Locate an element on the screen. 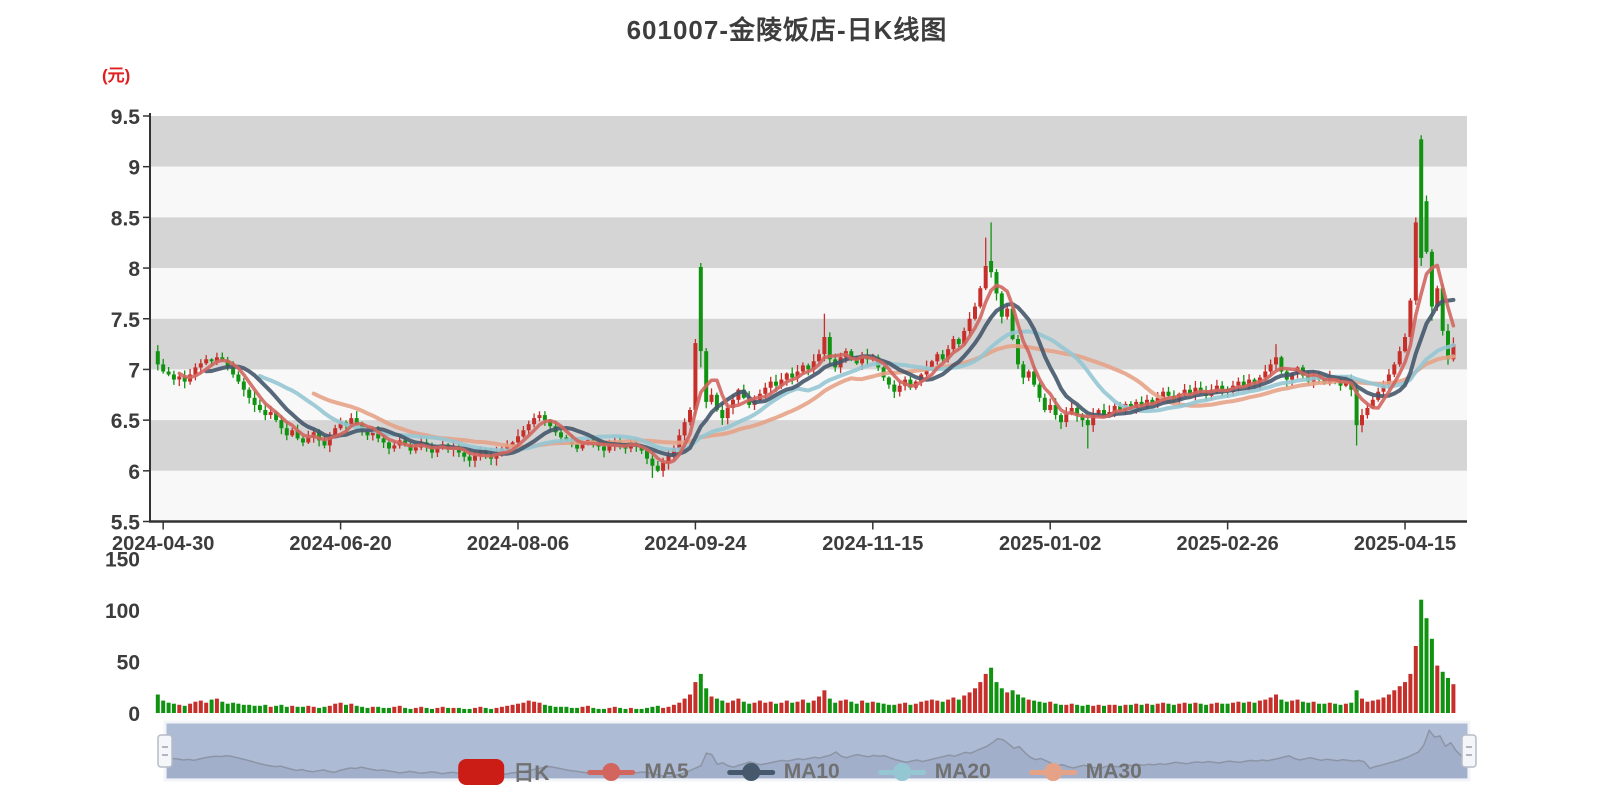  svg-text: 2024-06-20 is located at coordinates (340, 544).